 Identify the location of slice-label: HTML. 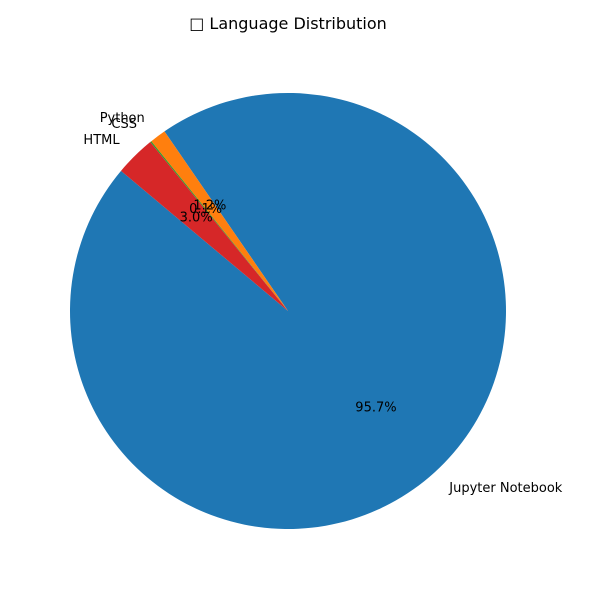
(101, 140).